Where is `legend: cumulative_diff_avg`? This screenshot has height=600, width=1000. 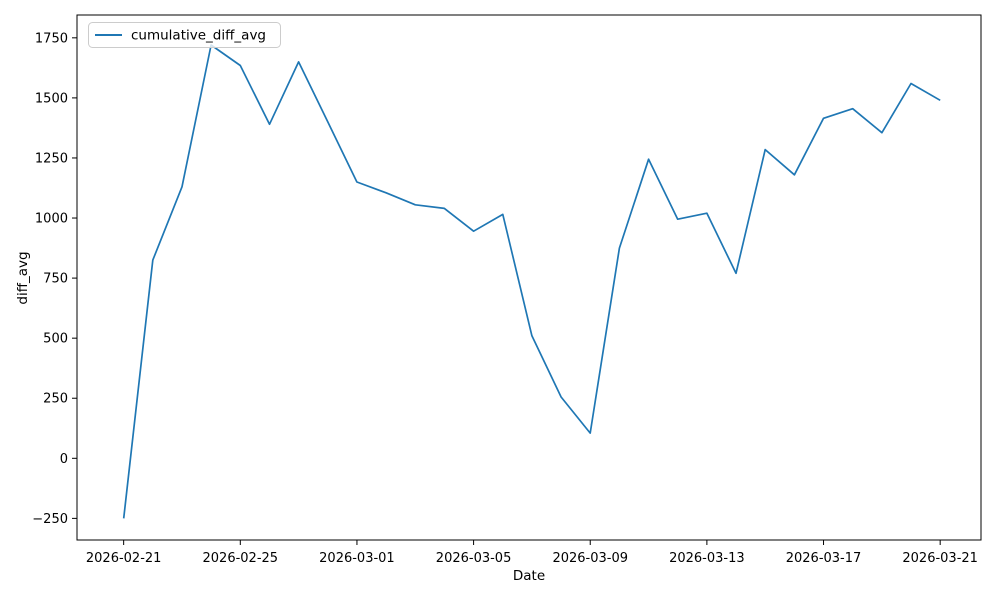 legend: cumulative_diff_avg is located at coordinates (184, 35).